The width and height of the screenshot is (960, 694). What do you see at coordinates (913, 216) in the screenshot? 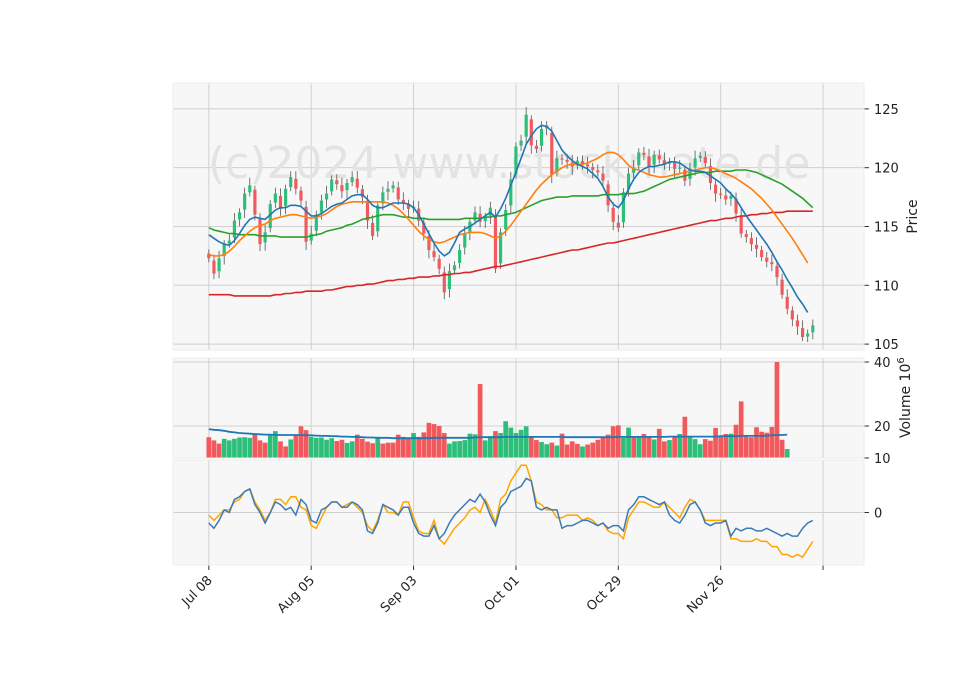
I see `price-axis-label: Price` at bounding box center [913, 216].